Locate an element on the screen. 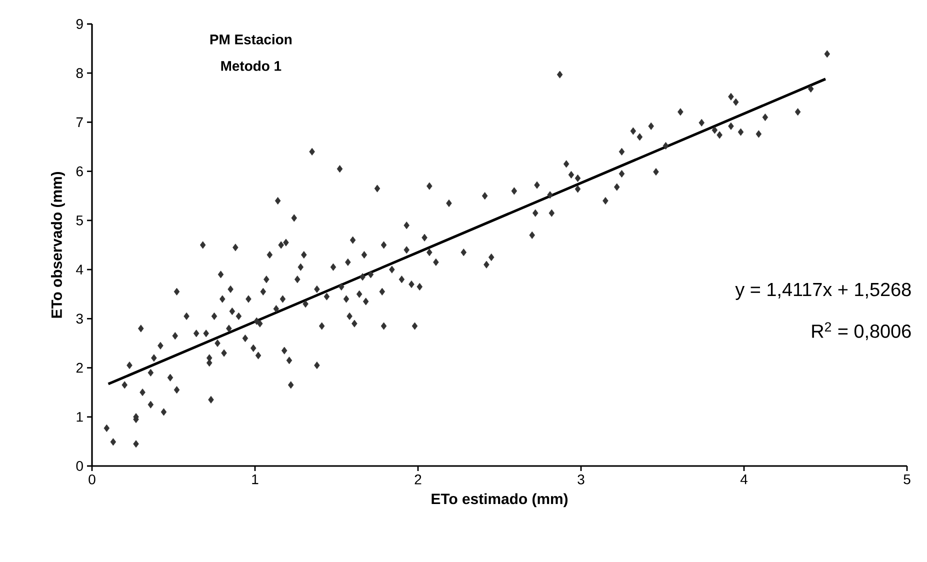 This screenshot has height=562, width=927. text: Metodo 1 is located at coordinates (251, 65).